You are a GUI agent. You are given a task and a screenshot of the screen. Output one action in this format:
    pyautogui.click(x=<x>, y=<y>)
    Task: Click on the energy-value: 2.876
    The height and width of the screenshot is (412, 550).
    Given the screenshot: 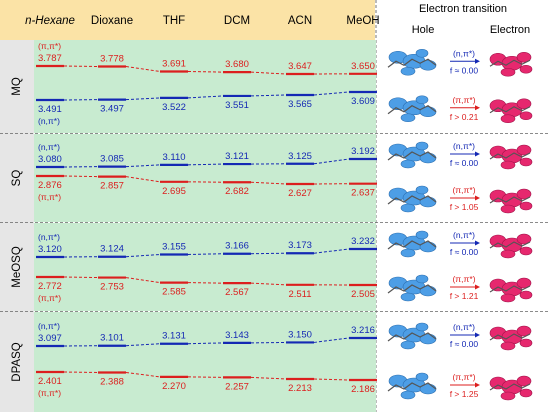 What is the action you would take?
    pyautogui.click(x=50, y=185)
    